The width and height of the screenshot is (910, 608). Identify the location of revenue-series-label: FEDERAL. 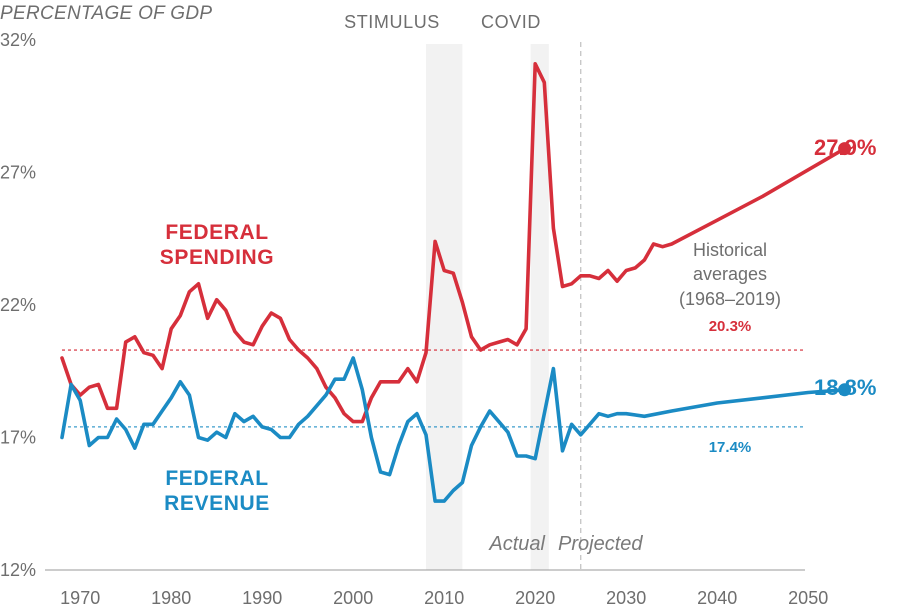
(216, 478).